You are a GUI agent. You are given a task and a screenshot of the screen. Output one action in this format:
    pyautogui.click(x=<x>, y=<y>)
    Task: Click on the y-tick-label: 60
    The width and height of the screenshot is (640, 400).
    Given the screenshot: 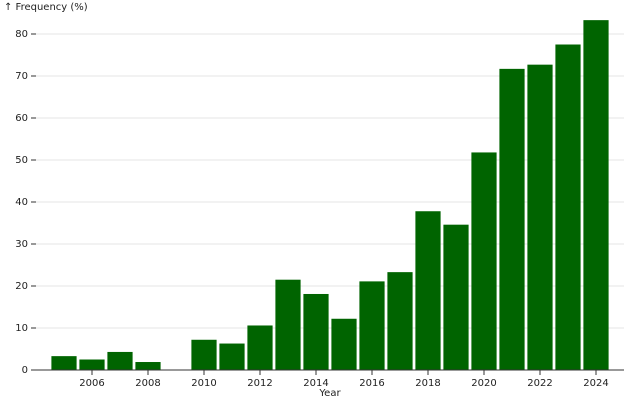 What is the action you would take?
    pyautogui.click(x=21, y=118)
    